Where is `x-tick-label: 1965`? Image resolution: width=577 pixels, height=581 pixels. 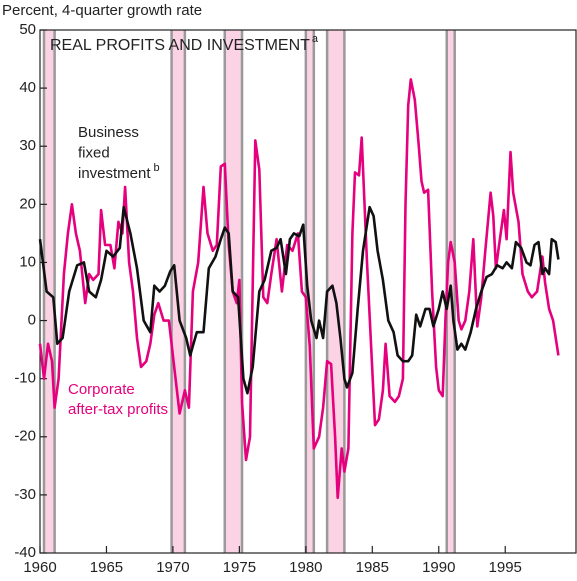
x-tick-label: 1965 is located at coordinates (106, 567).